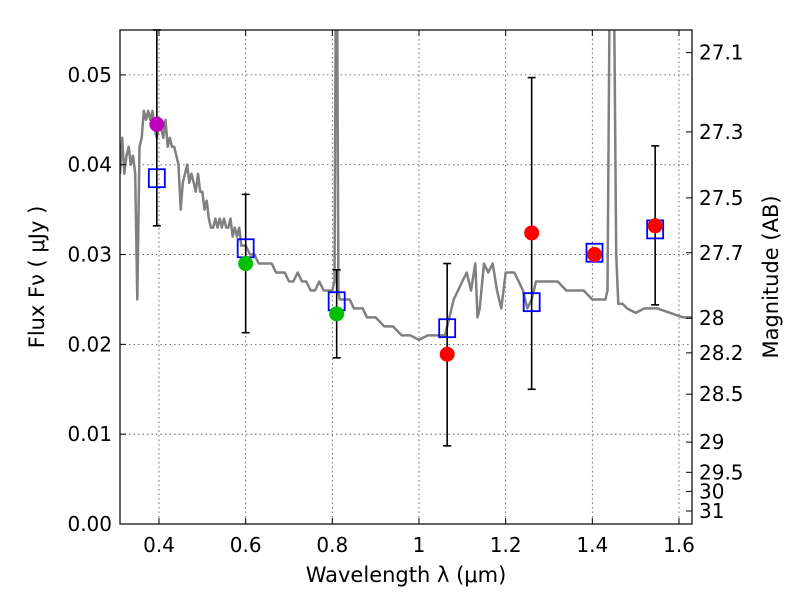 This screenshot has width=800, height=600. What do you see at coordinates (721, 132) in the screenshot?
I see `mag-tick-label: 27.3` at bounding box center [721, 132].